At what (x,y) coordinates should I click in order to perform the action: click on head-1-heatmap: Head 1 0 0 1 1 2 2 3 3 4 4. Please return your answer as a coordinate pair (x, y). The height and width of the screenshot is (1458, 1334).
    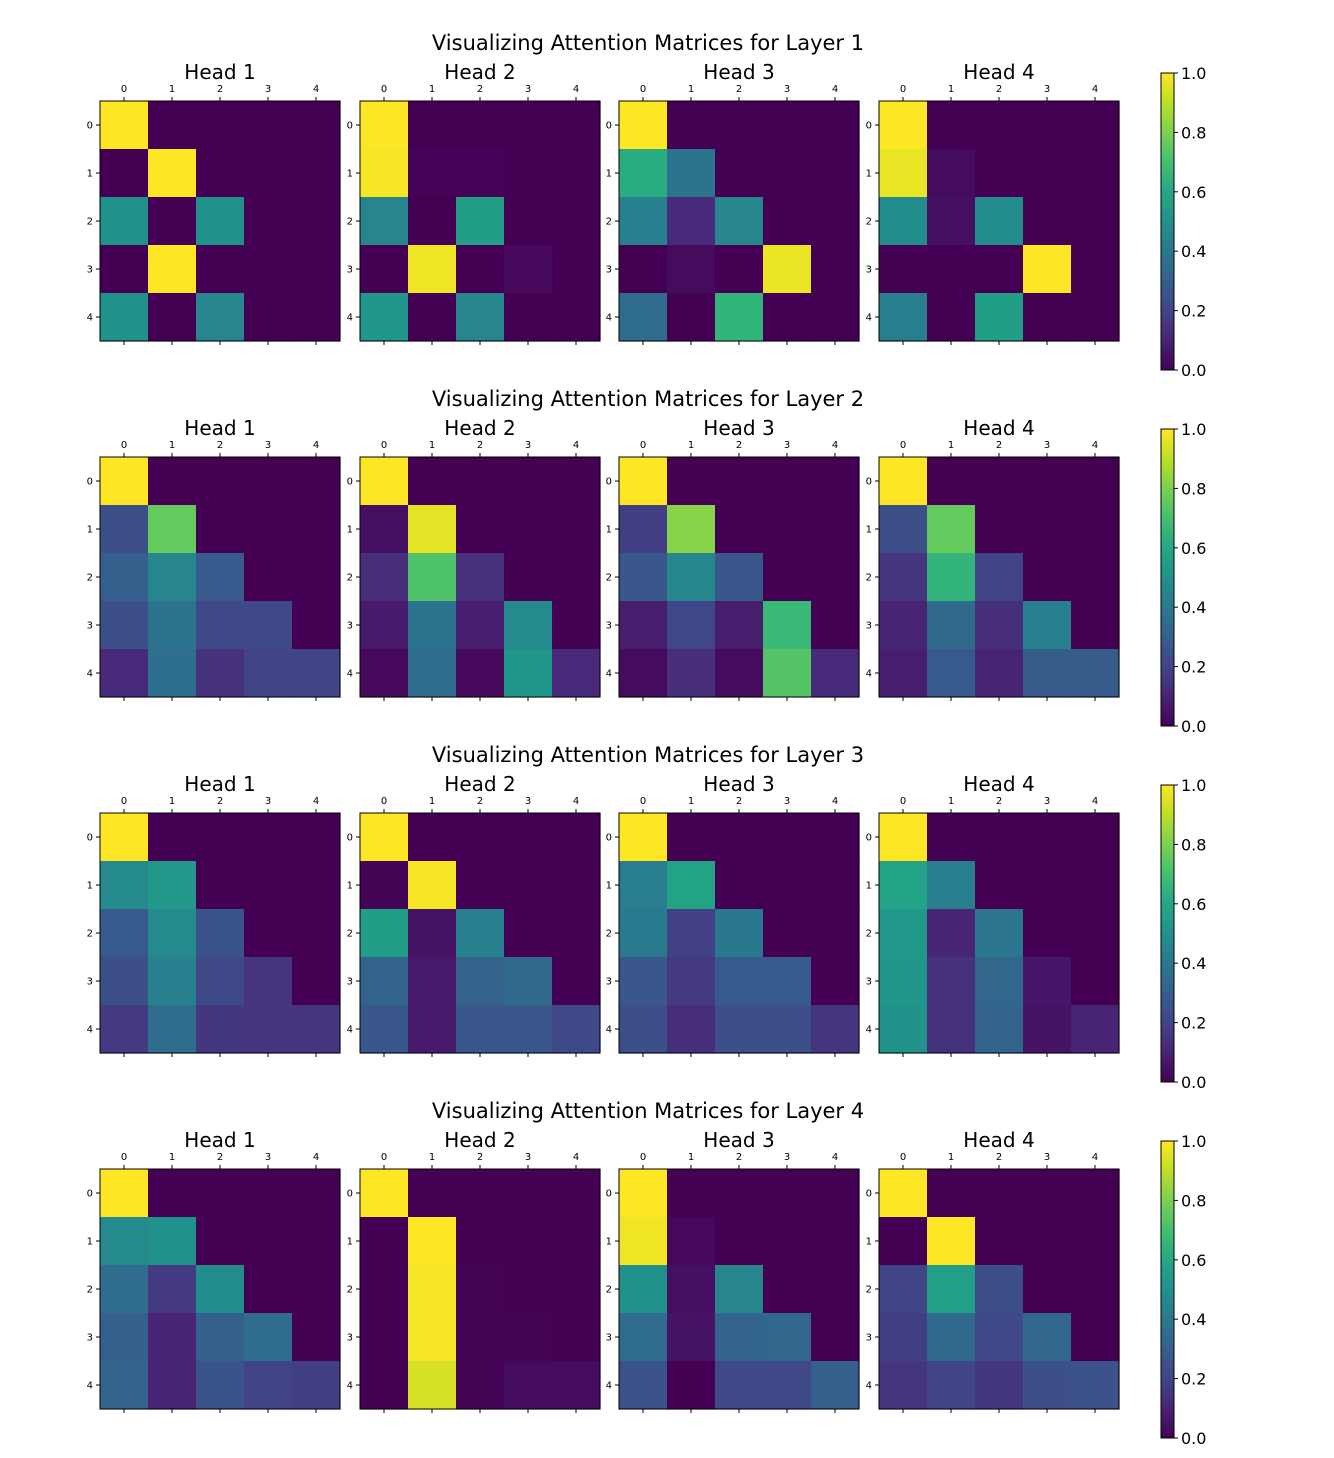
    Looking at the image, I should click on (214, 558).